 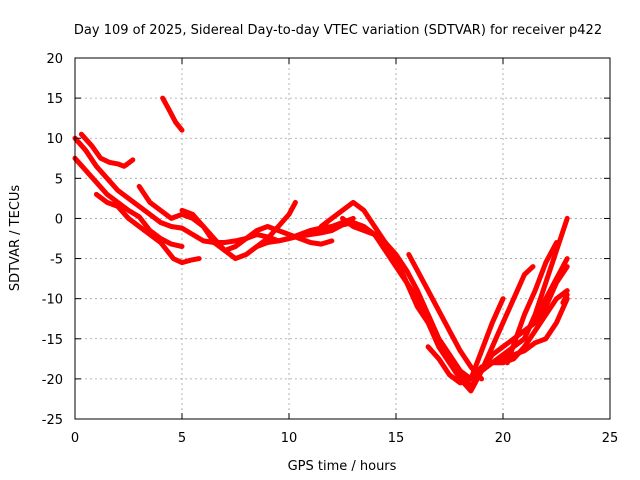 I want to click on x-tick-label: 20, so click(x=503, y=438).